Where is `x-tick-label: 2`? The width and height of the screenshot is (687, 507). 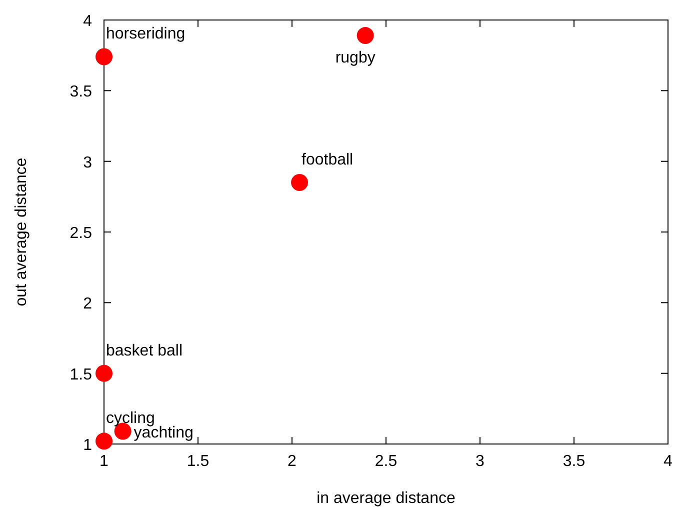 x-tick-label: 2 is located at coordinates (292, 461).